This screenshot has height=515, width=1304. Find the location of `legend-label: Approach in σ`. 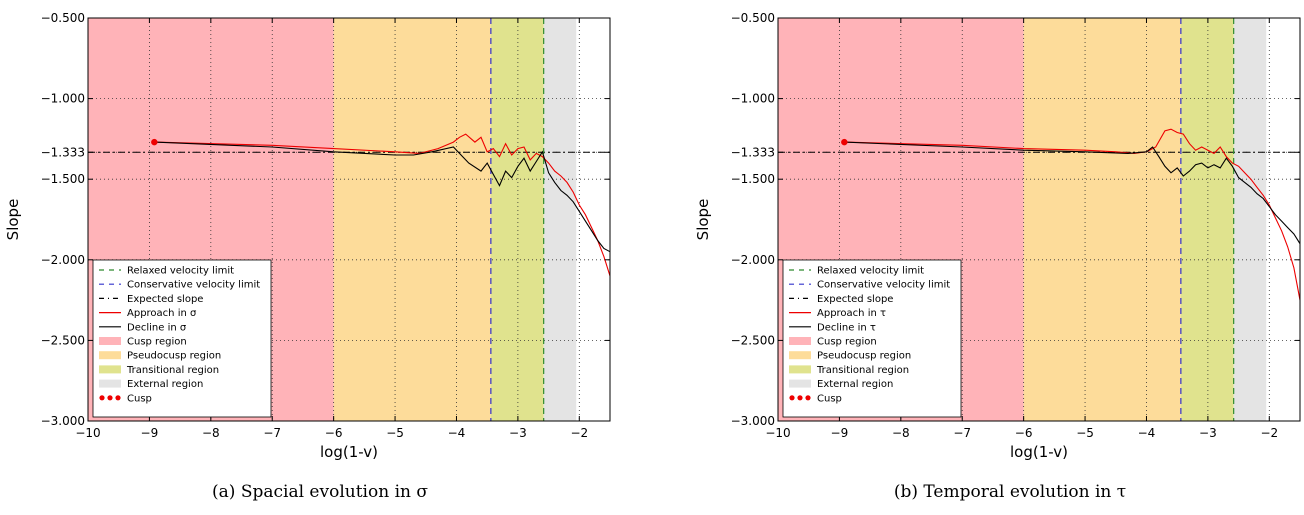

legend-label: Approach in σ is located at coordinates (162, 313).